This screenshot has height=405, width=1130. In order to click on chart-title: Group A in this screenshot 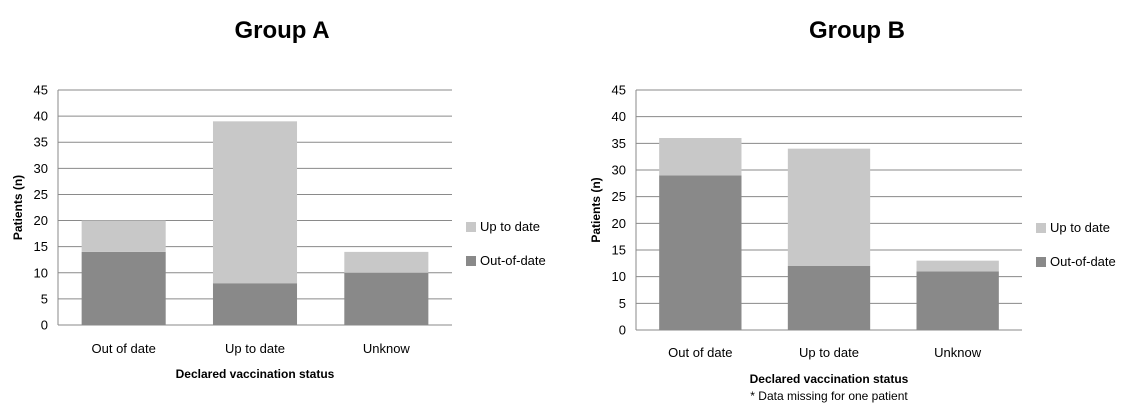, I will do `click(281, 30)`.